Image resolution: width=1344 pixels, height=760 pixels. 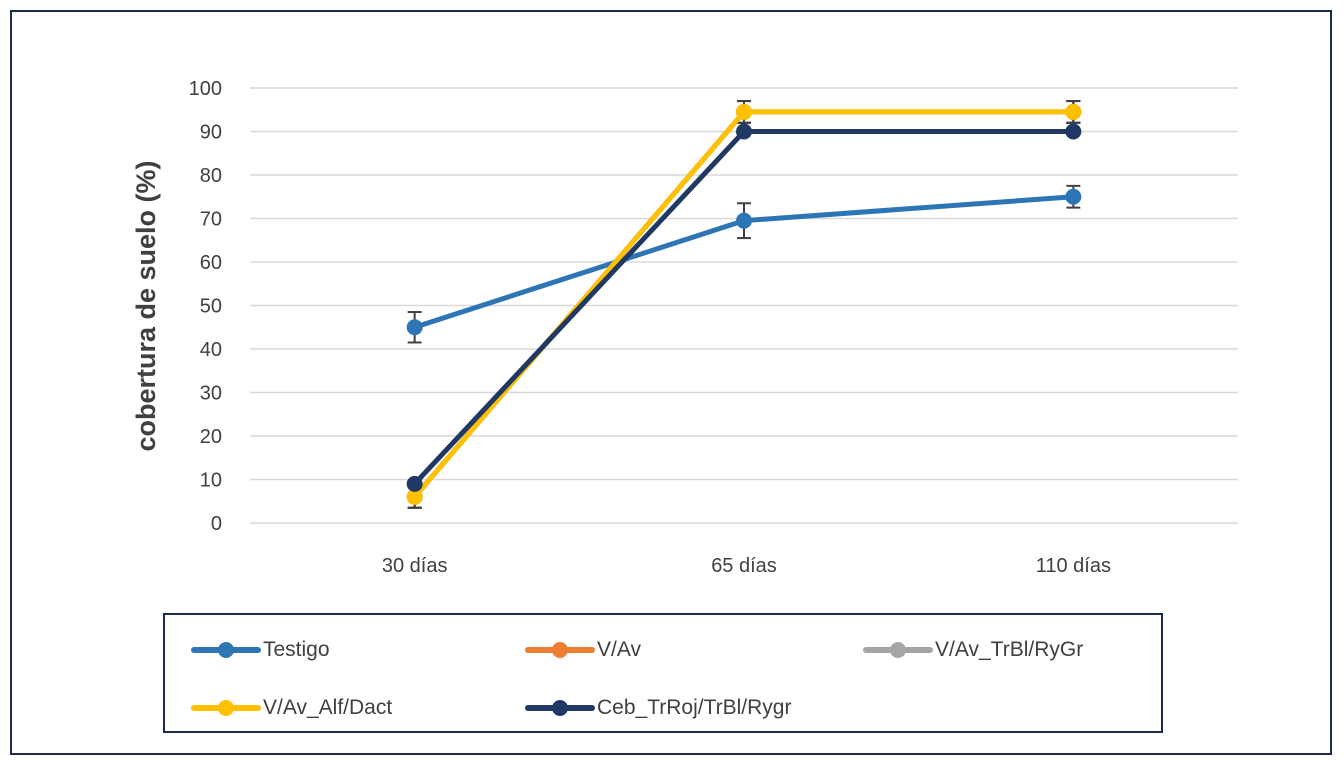 I want to click on legend-item: V/Av_Alf/Dact, so click(x=291, y=708).